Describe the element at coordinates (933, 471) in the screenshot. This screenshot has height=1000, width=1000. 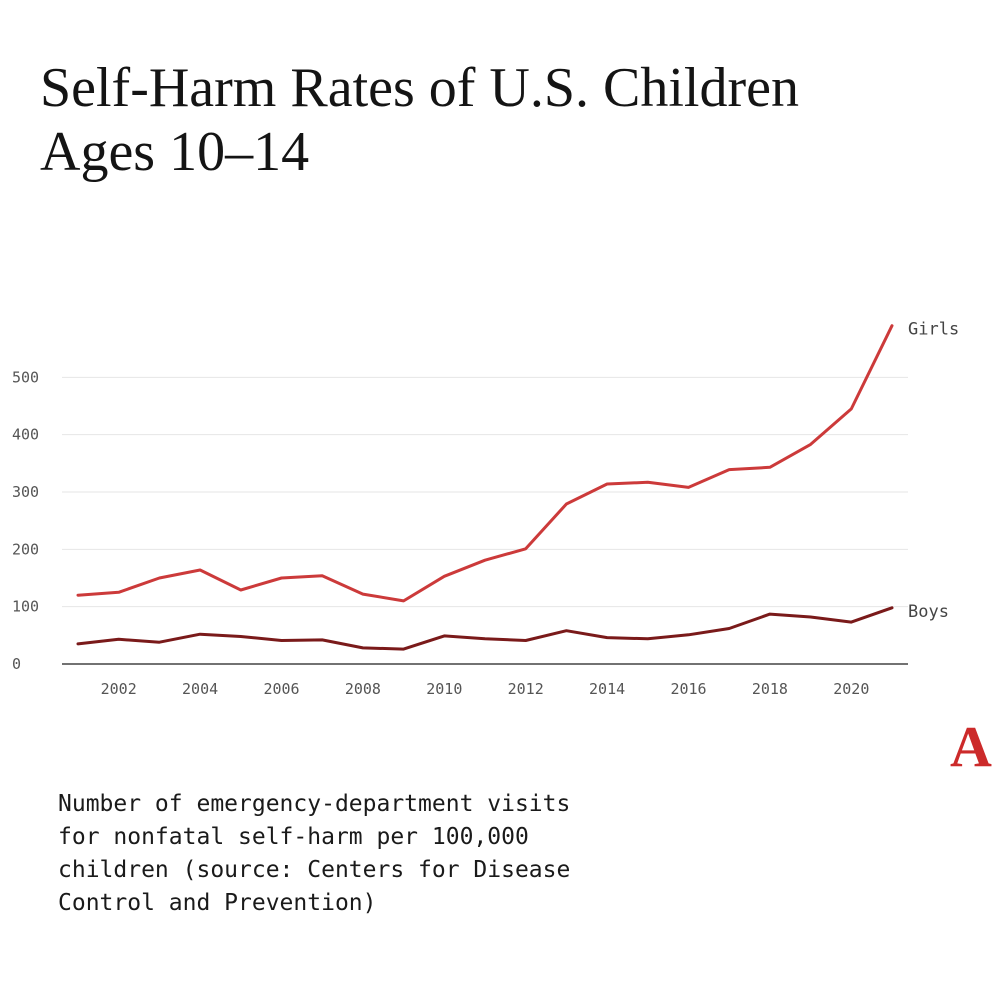
I see `series-labels: Girls Boys` at that location.